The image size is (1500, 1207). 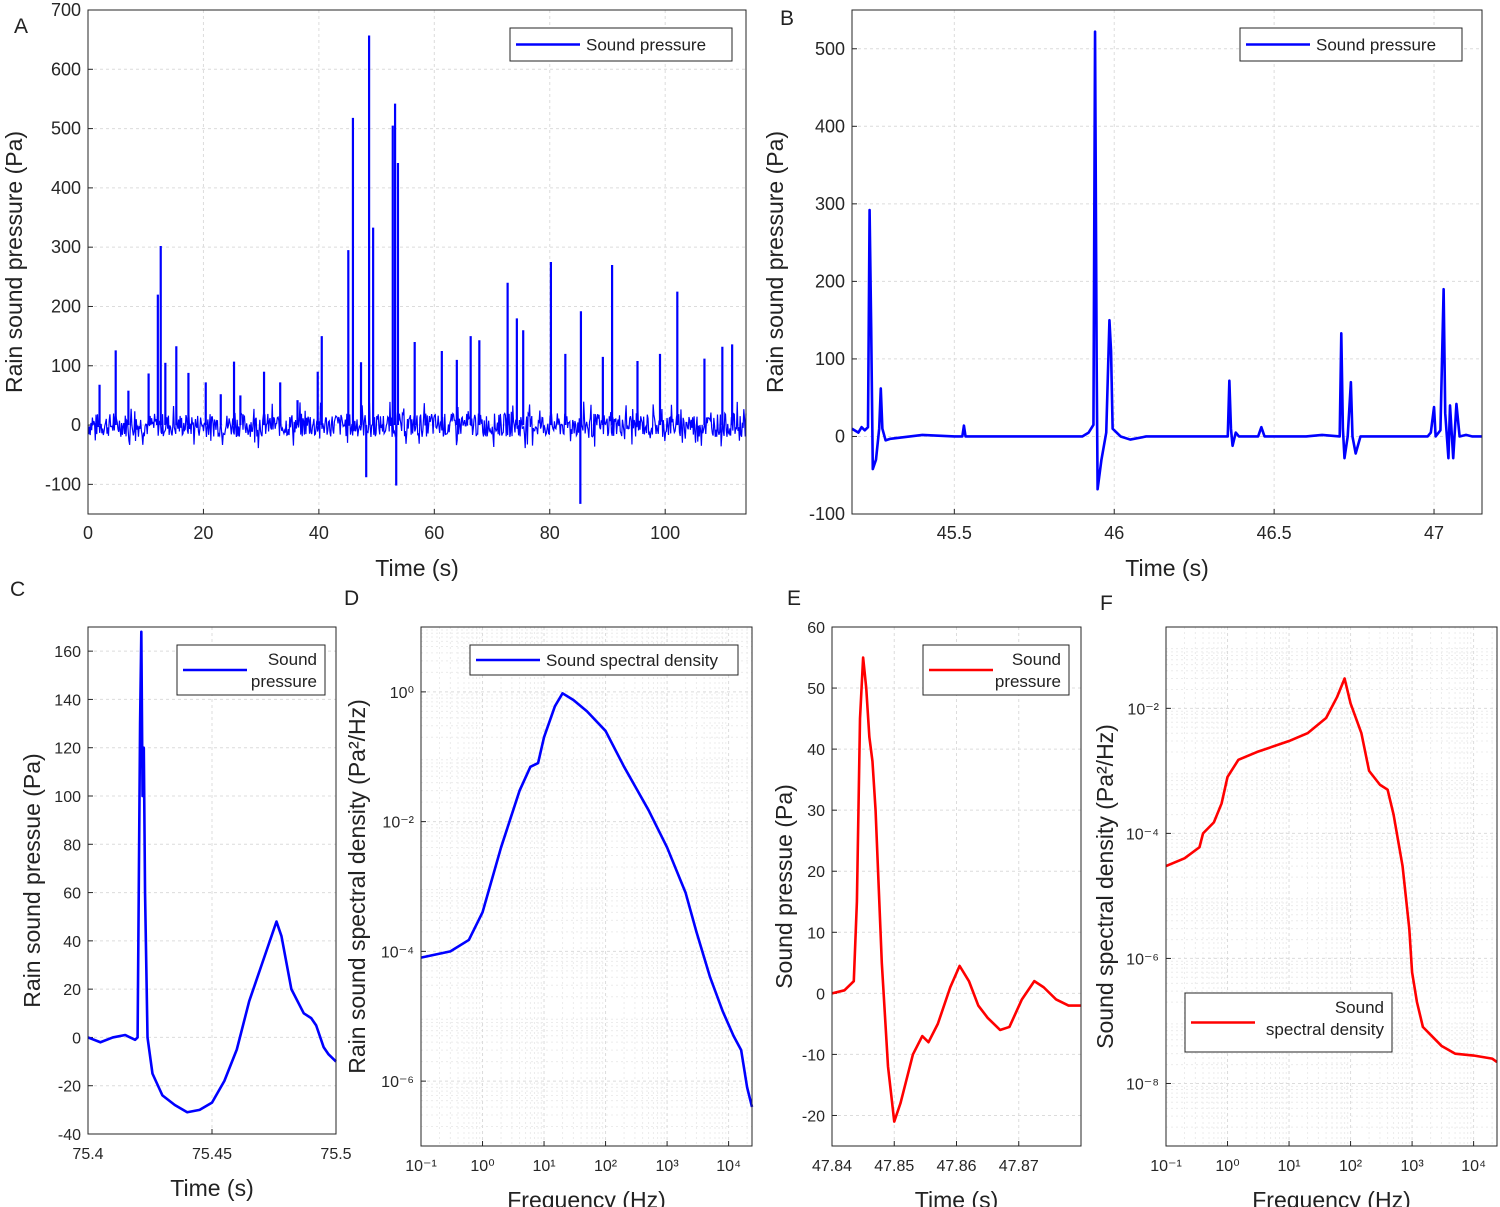 What do you see at coordinates (72, 845) in the screenshot?
I see `y-tick-label: 80` at bounding box center [72, 845].